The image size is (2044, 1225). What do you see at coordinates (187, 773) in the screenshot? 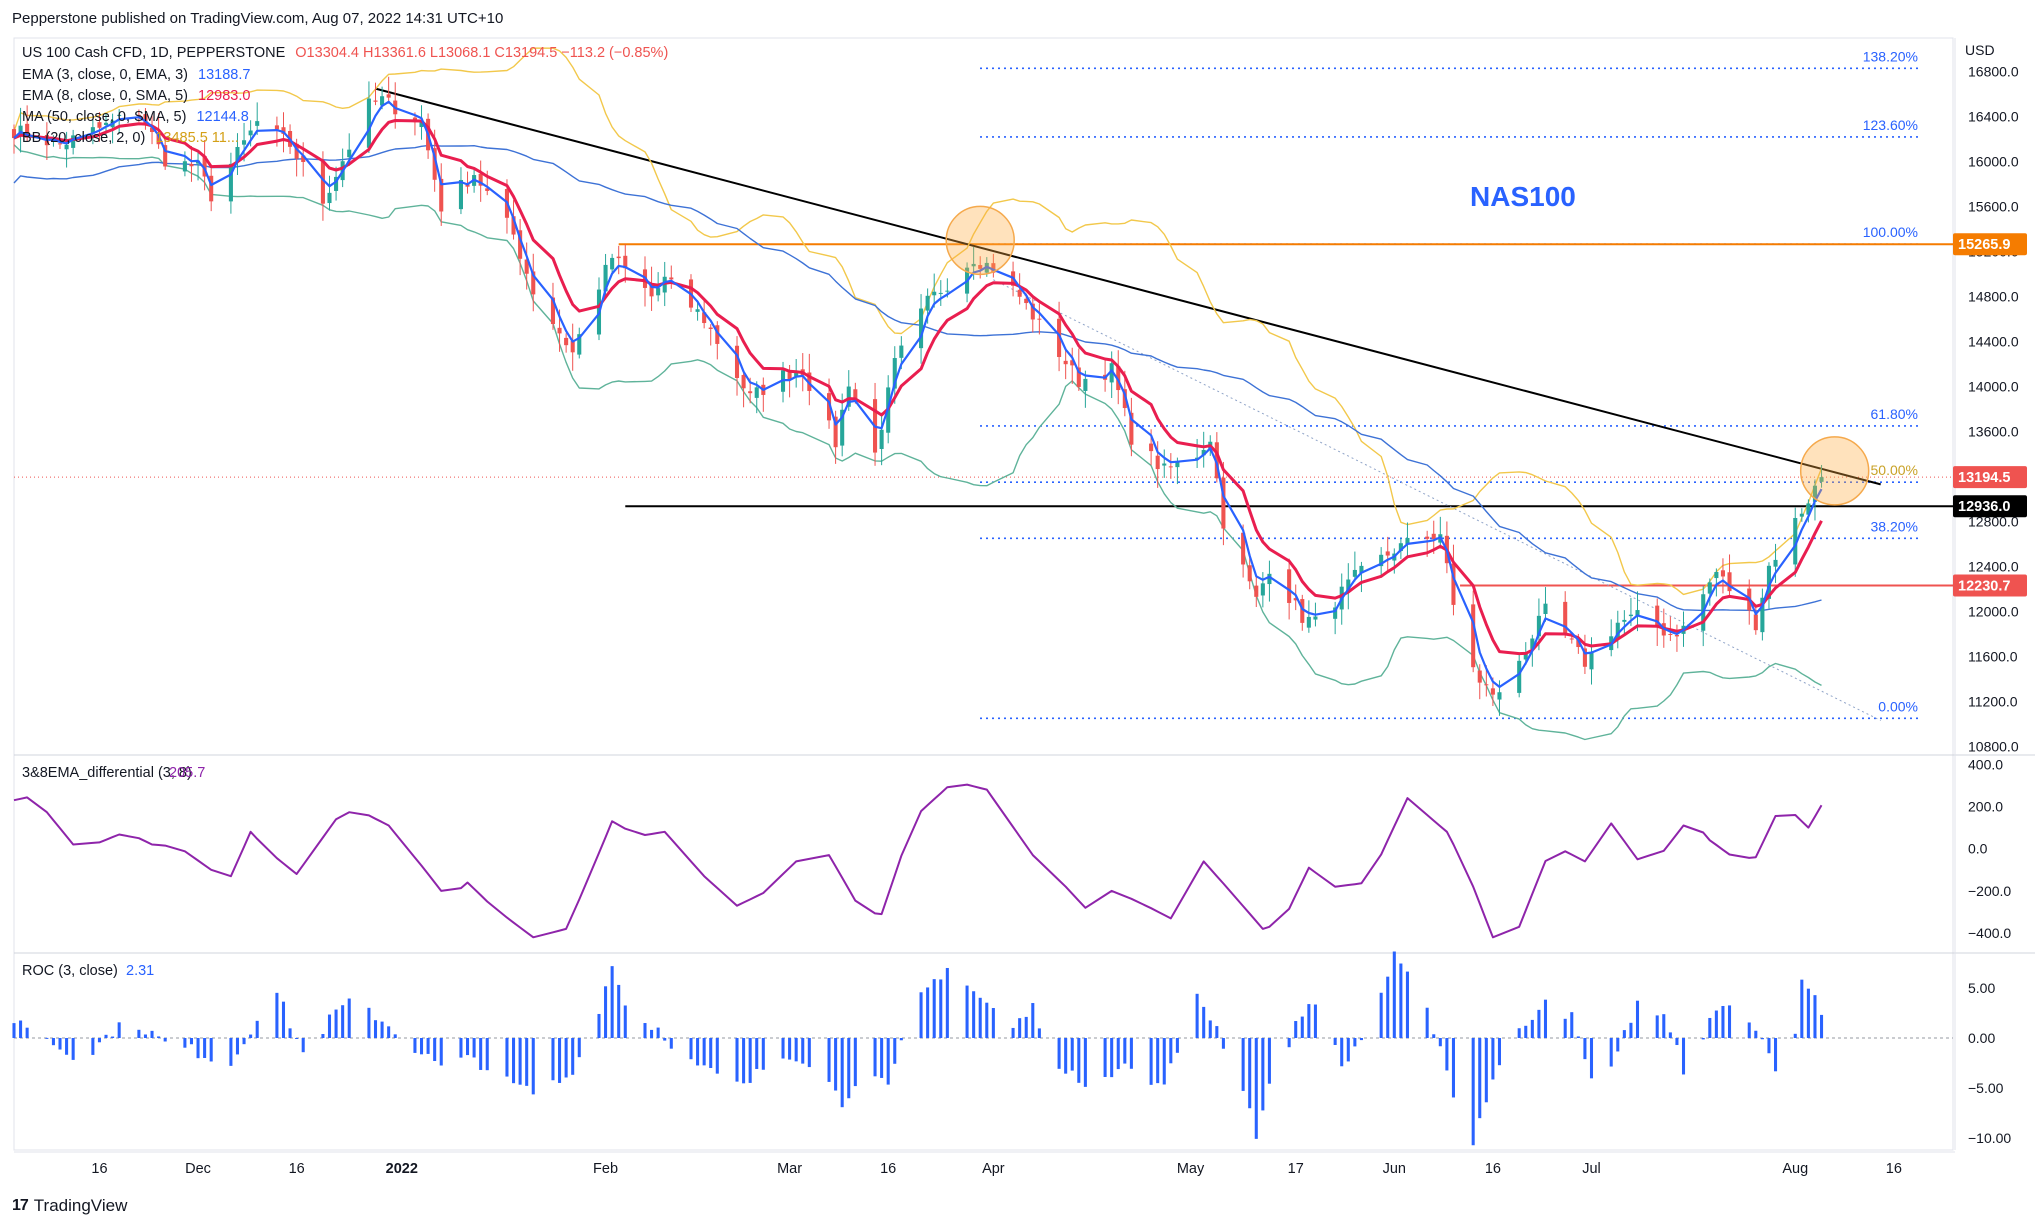
I see `osc-legend-value: 205.7` at bounding box center [187, 773].